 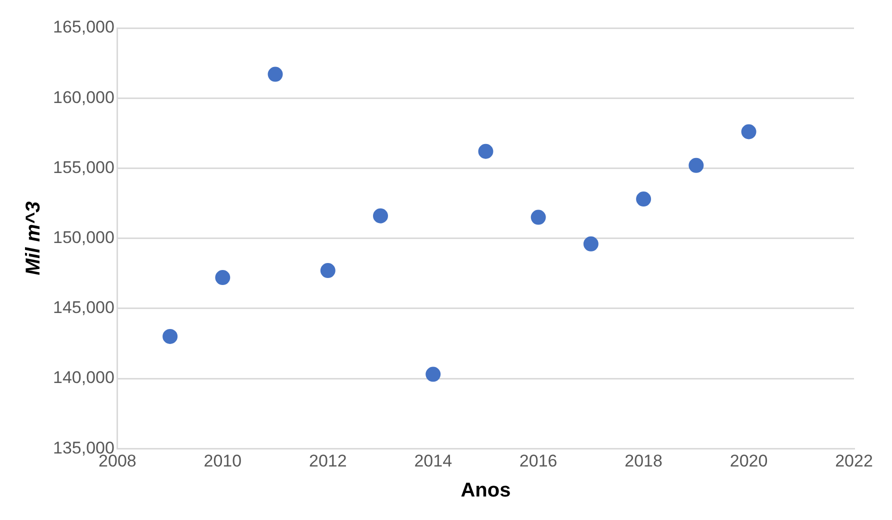 I want to click on x-tick-label: 2010, so click(x=223, y=460).